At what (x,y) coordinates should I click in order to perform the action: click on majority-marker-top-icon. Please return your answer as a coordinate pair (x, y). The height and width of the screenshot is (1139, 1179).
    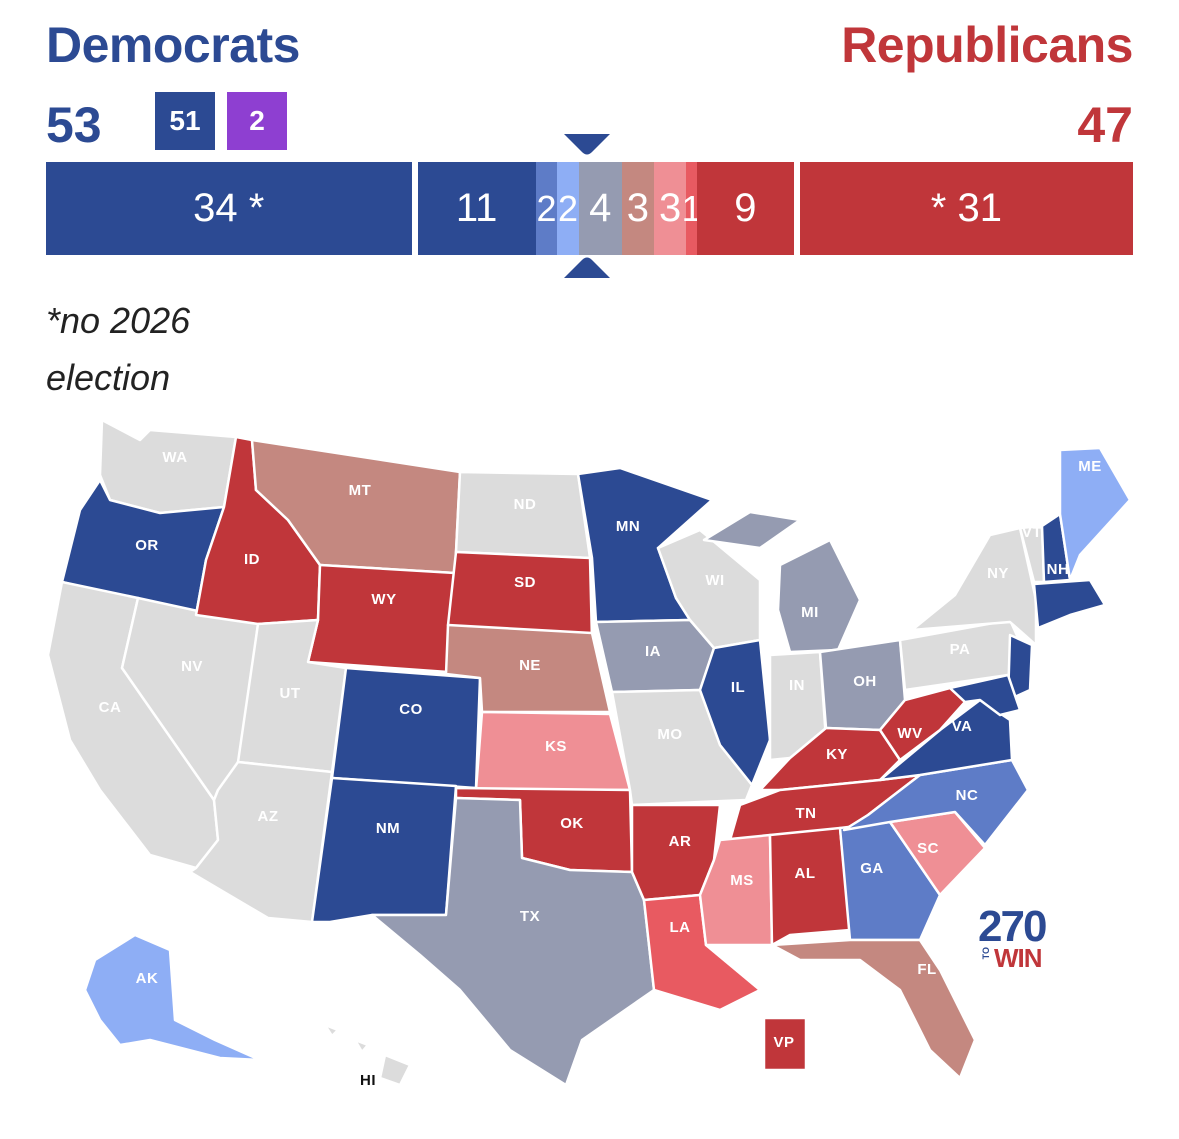
    Looking at the image, I should click on (587, 144).